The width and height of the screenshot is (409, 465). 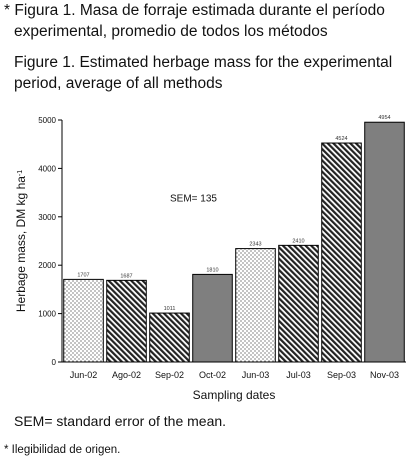 I want to click on y-axis-title: Herbage mass, DM kg ha-1, so click(x=21, y=241).